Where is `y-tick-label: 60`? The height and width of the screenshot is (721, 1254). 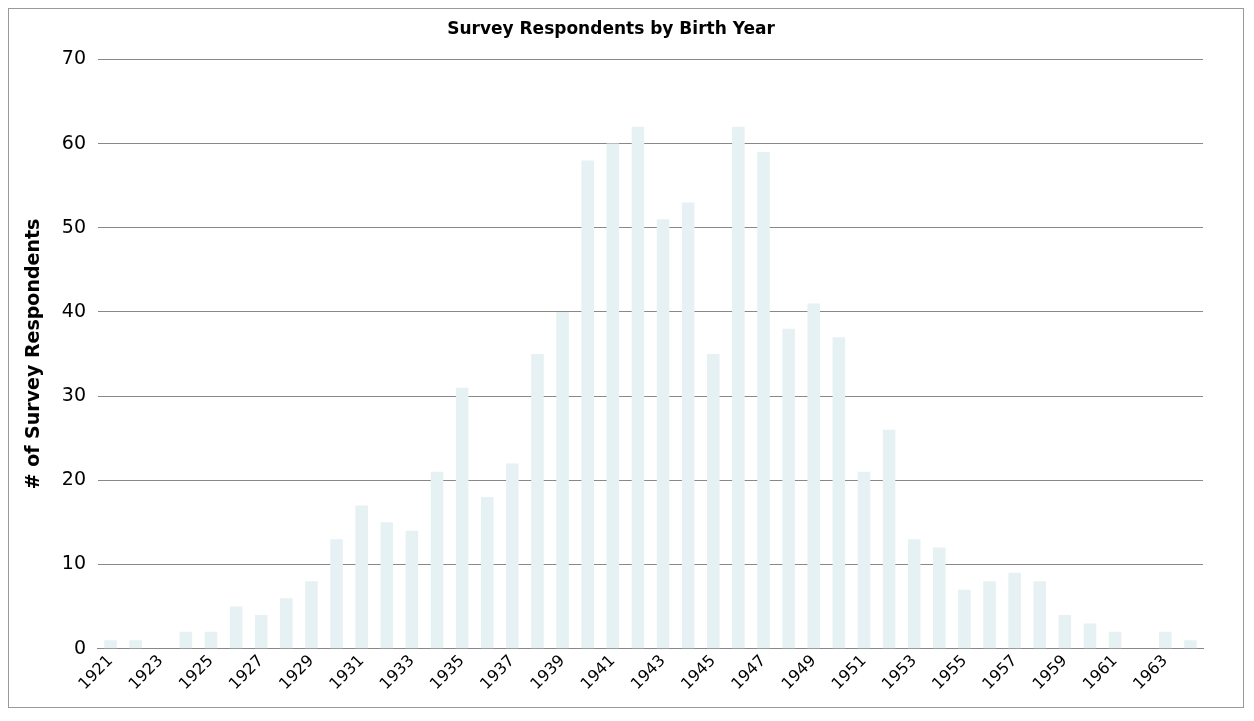
y-tick-label: 60 is located at coordinates (73, 141).